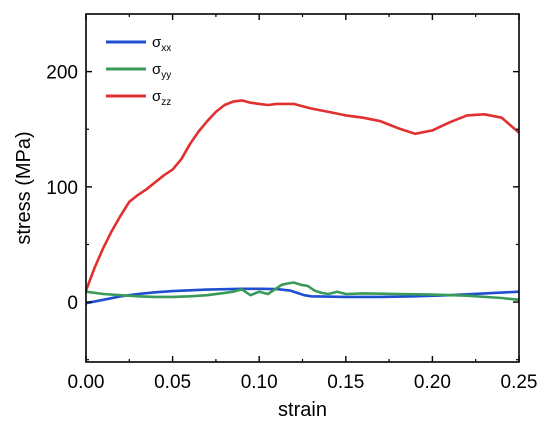  What do you see at coordinates (432, 382) in the screenshot?
I see `x-tick-label: 0.20` at bounding box center [432, 382].